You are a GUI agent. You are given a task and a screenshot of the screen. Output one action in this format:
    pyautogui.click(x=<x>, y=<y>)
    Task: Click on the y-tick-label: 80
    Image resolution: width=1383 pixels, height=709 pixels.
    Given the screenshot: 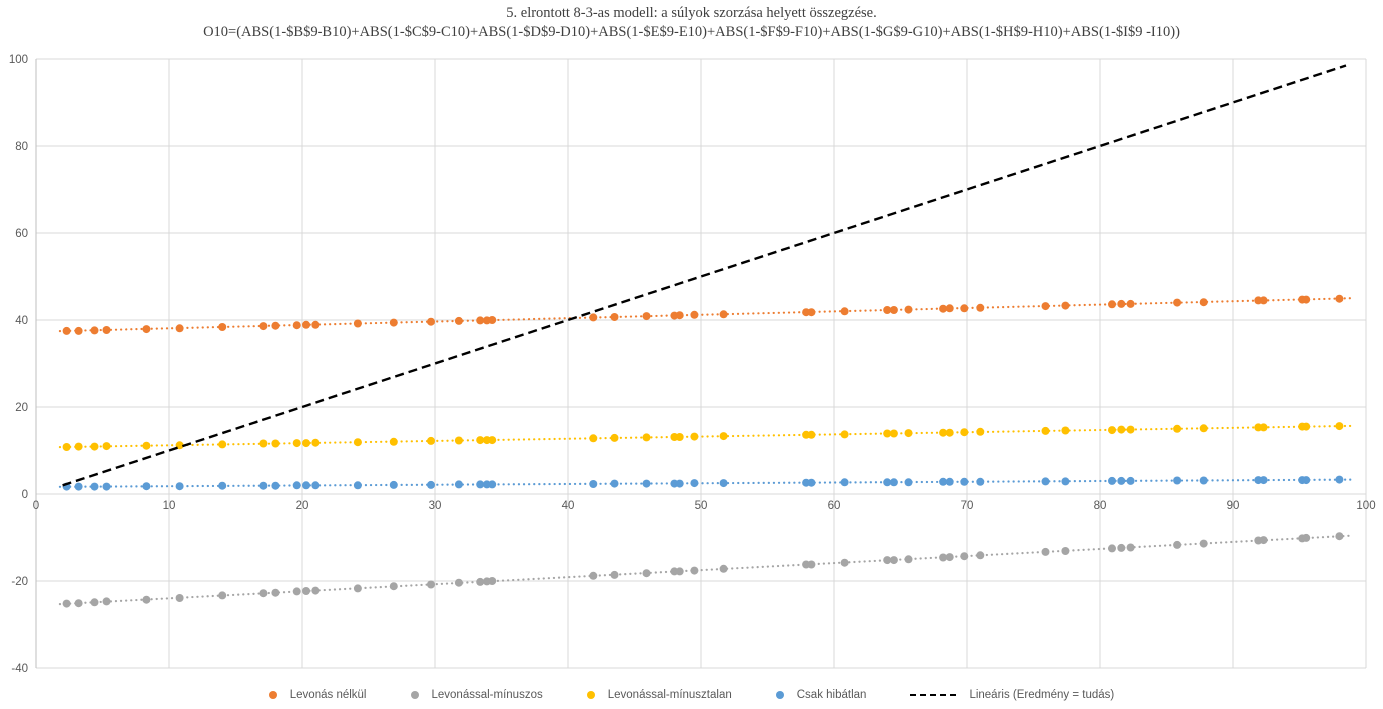 What is the action you would take?
    pyautogui.click(x=21, y=147)
    